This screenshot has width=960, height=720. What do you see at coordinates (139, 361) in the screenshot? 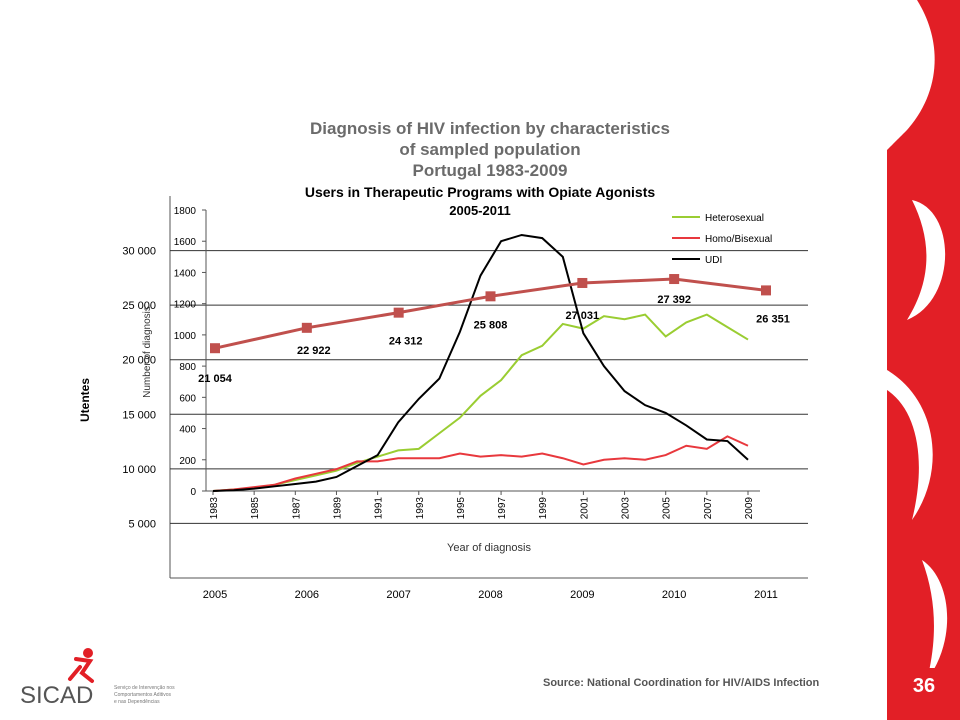
I see `outer-y-tick-label: 20 000` at bounding box center [139, 361].